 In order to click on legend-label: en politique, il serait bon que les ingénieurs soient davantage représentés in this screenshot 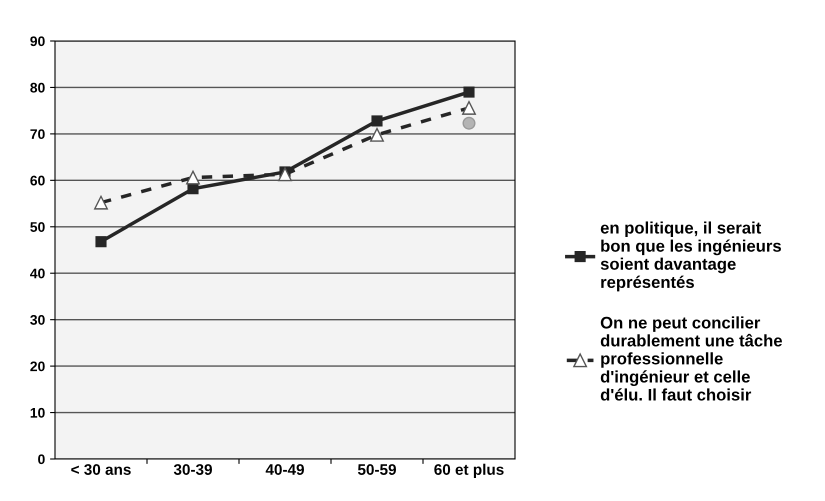, I will do `click(690, 256)`.